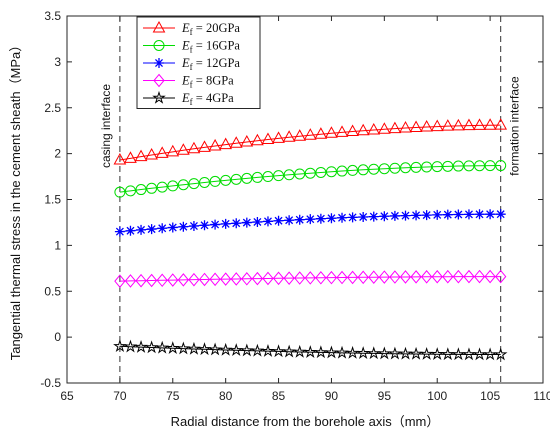 This screenshot has height=439, width=550. Describe the element at coordinates (120, 396) in the screenshot. I see `x-tick-label: 70` at that location.